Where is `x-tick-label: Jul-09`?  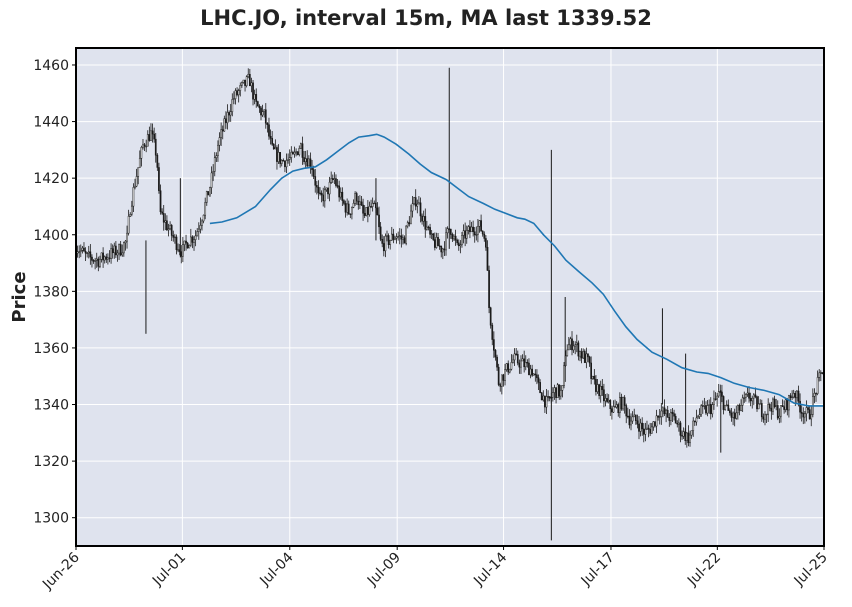 x-tick-label: Jul-09 is located at coordinates (384, 570).